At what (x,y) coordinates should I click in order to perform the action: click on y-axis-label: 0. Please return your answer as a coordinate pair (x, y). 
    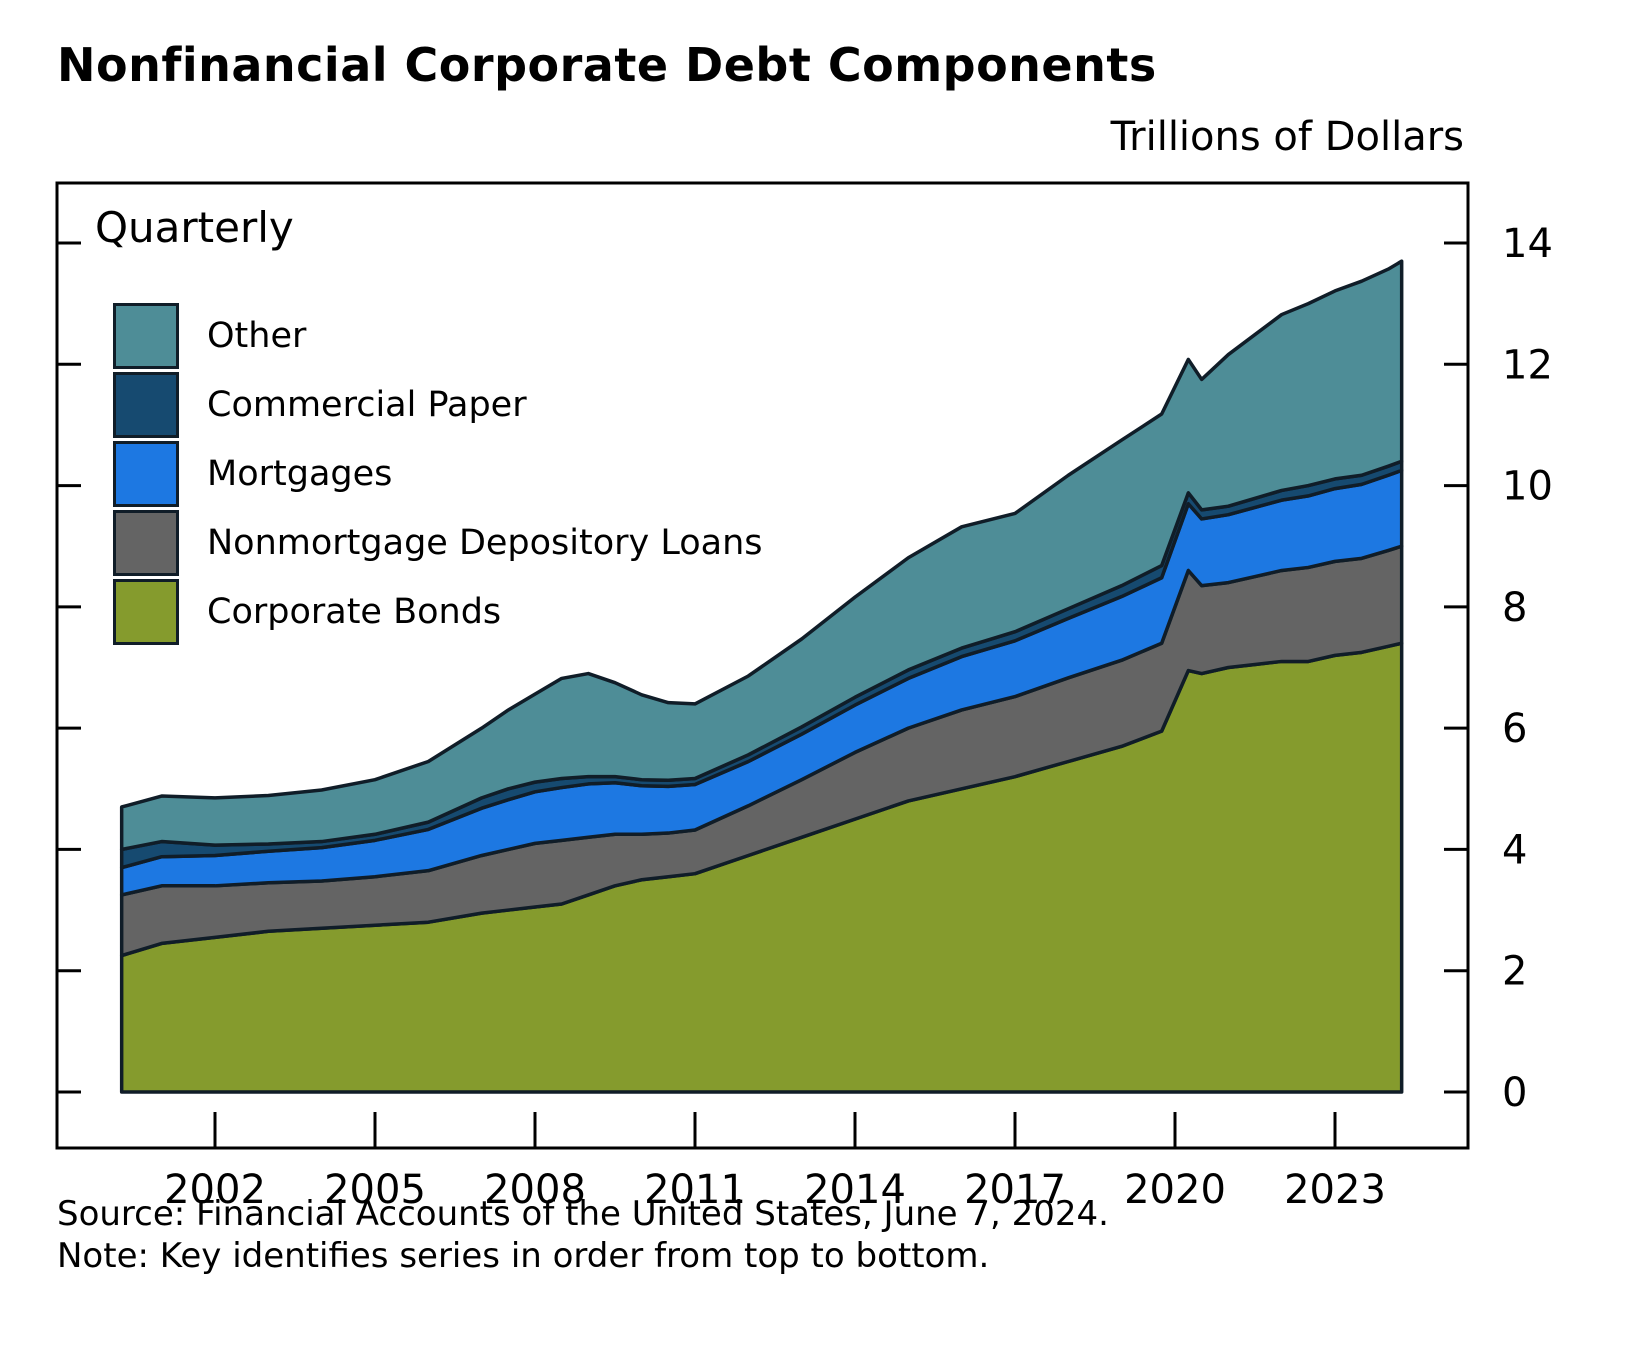
    Looking at the image, I should click on (1514, 1093).